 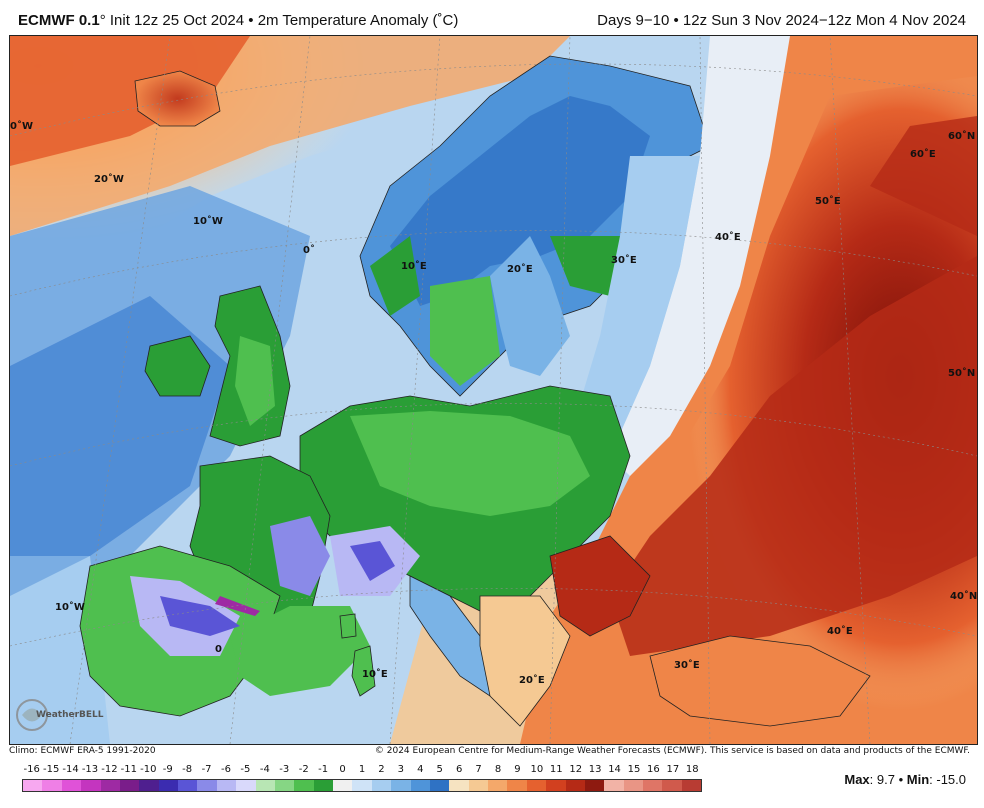 I want to click on colorbar-tick-label: -2, so click(x=303, y=769).